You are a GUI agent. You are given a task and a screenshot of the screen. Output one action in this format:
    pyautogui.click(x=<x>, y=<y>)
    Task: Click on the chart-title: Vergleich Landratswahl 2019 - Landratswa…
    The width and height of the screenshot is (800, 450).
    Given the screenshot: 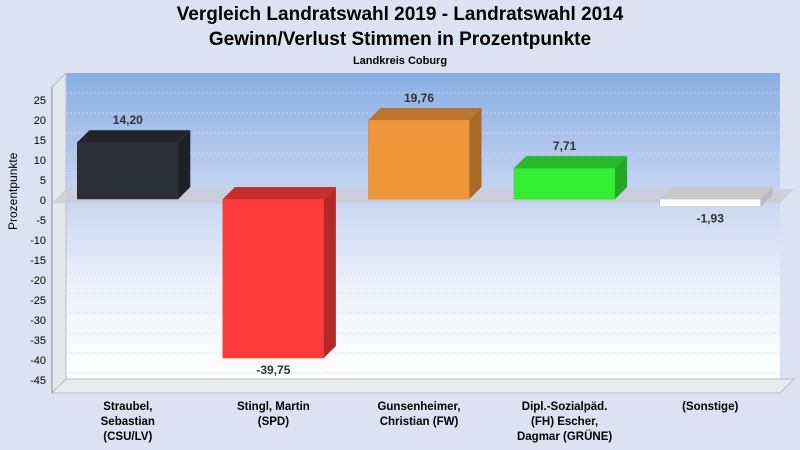 What is the action you would take?
    pyautogui.click(x=400, y=14)
    